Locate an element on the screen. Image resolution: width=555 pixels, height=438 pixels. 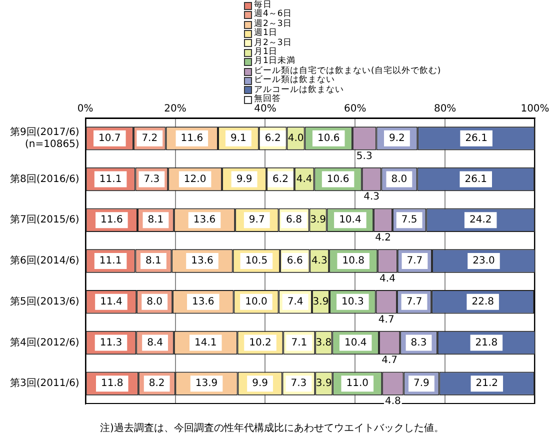
legend-label: アルコールは飲まない is located at coordinates (299, 89).